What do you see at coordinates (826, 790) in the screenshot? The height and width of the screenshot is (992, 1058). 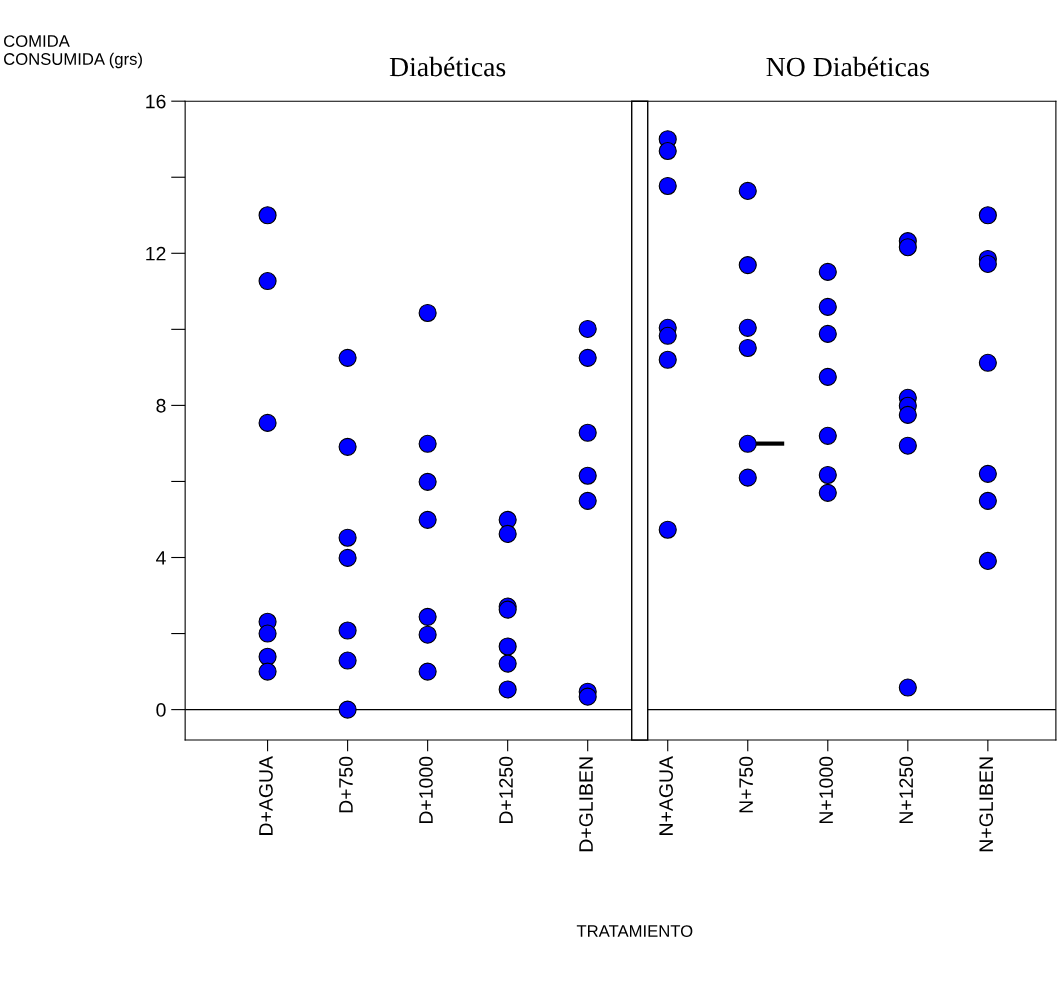 I see `x-tick-label: N+1000` at bounding box center [826, 790].